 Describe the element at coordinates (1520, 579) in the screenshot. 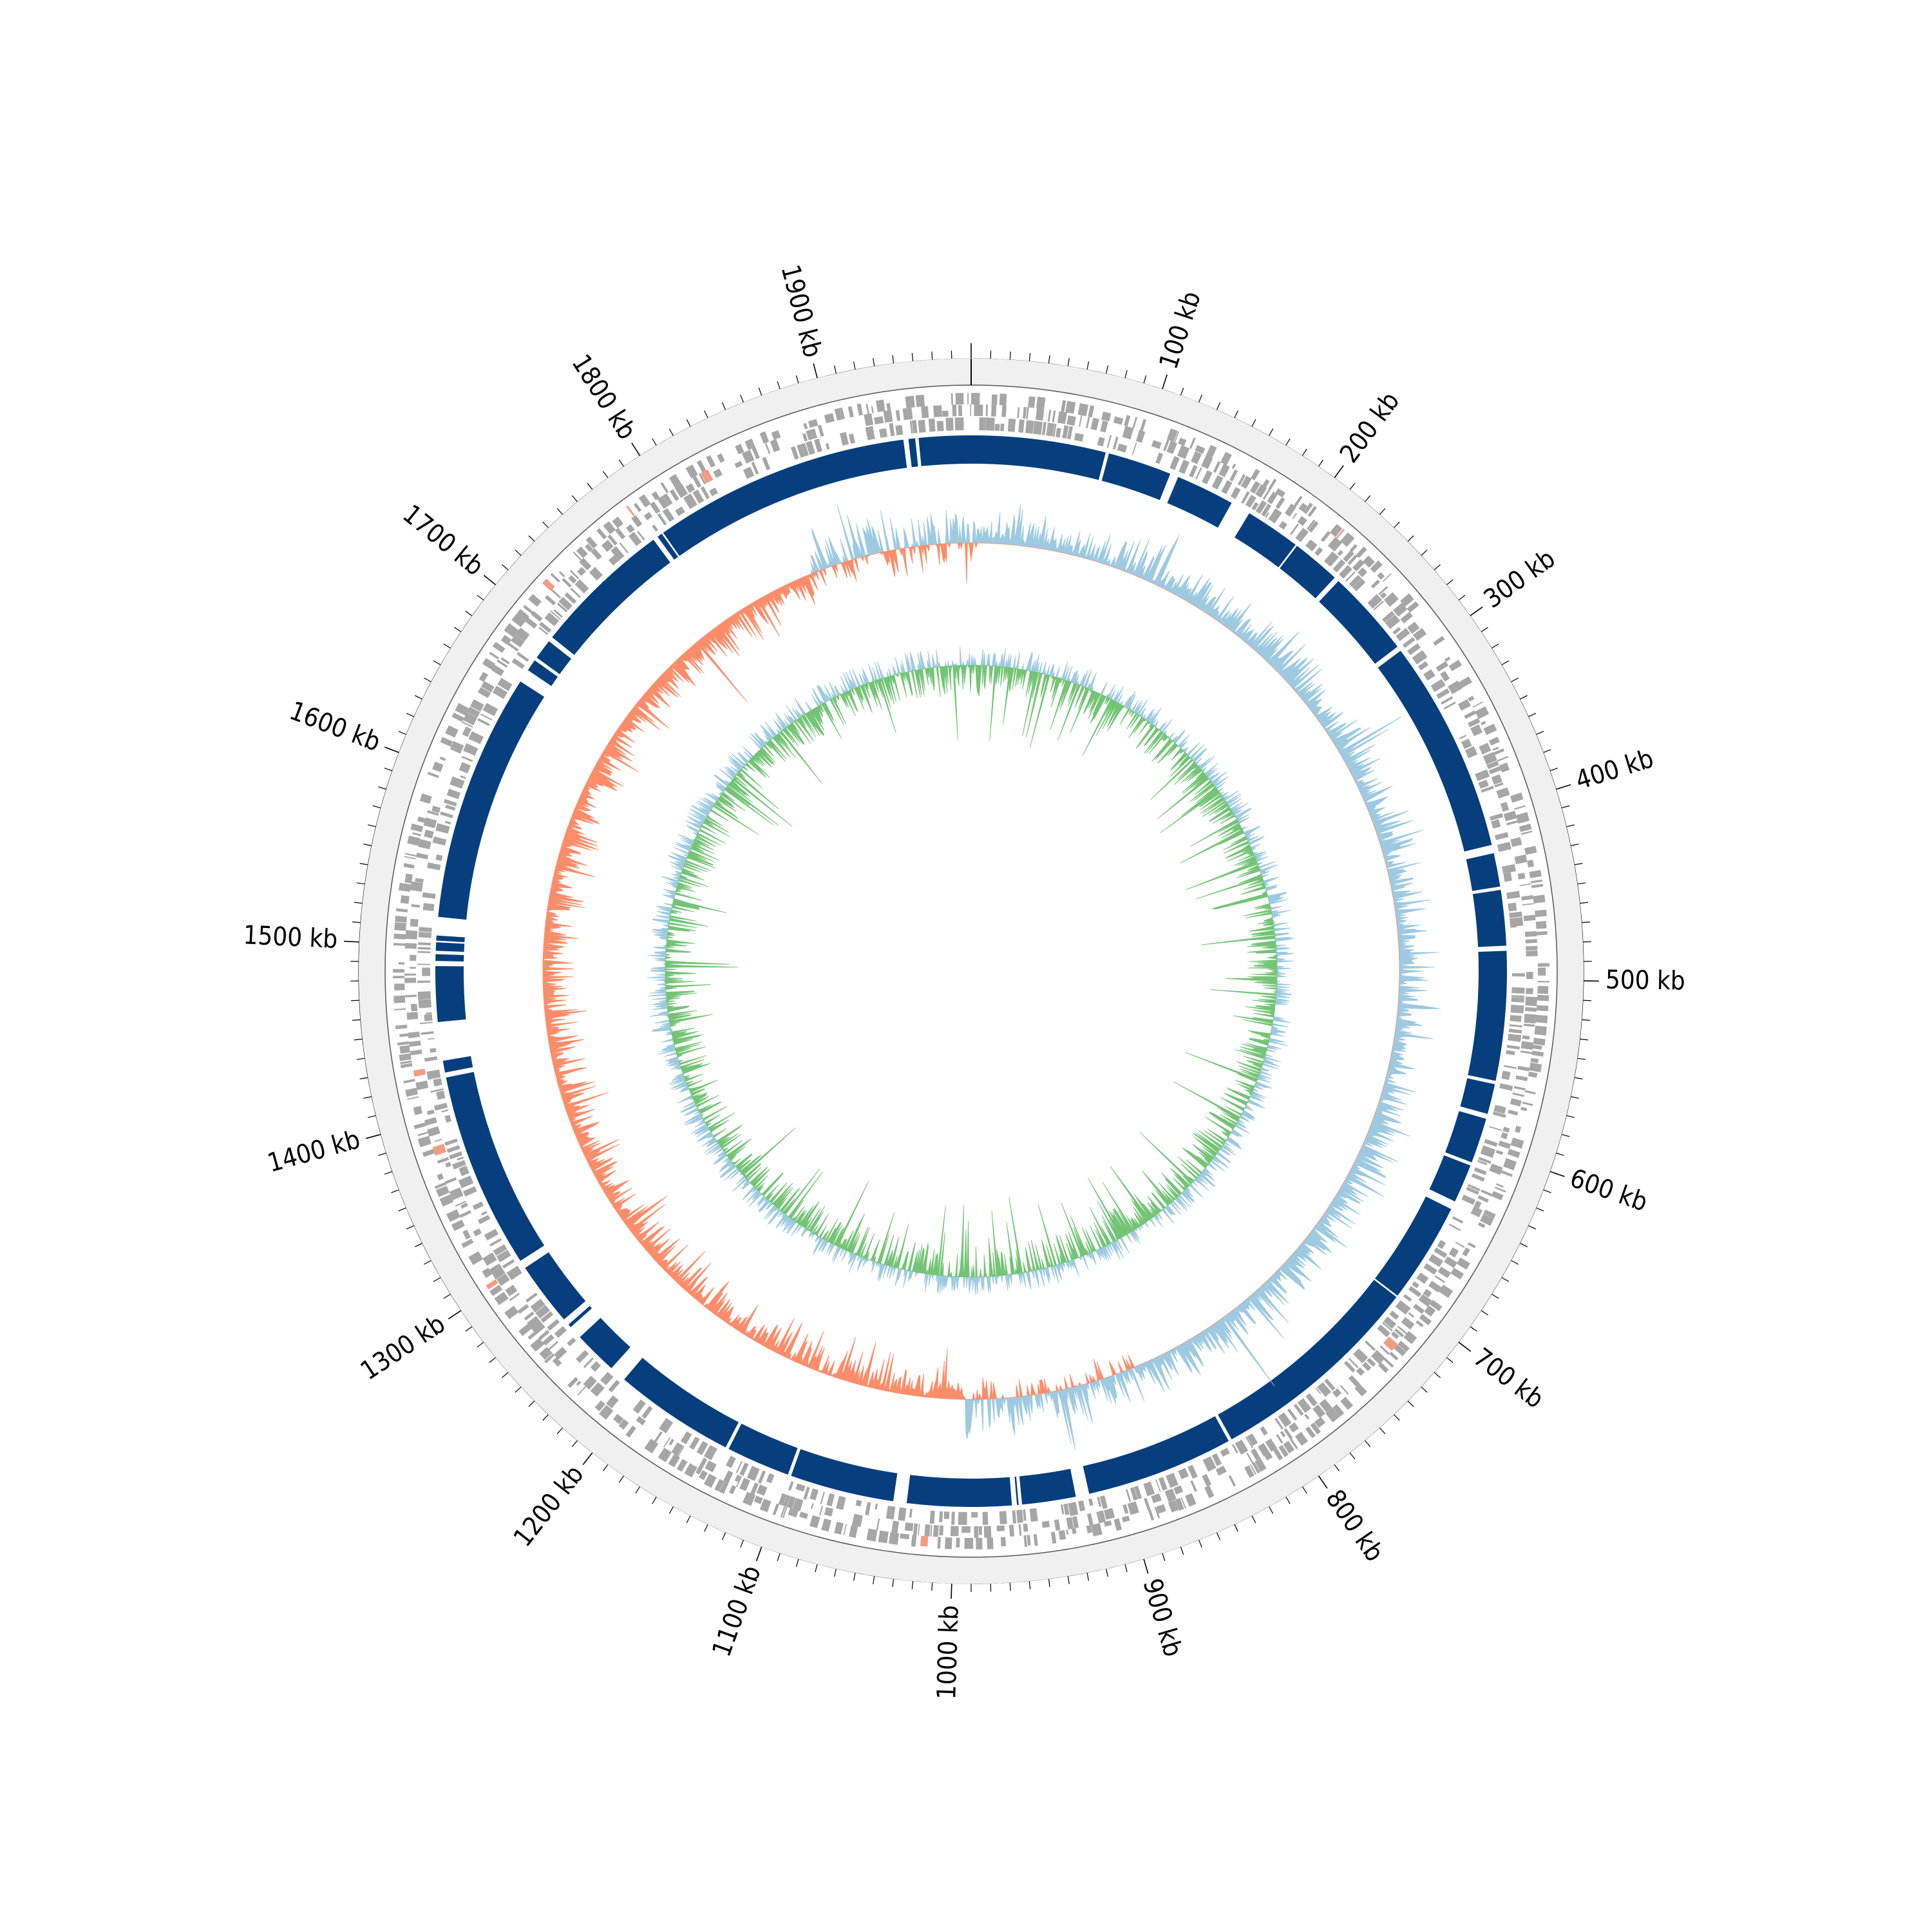

I see `scale-label: 300 kb` at that location.